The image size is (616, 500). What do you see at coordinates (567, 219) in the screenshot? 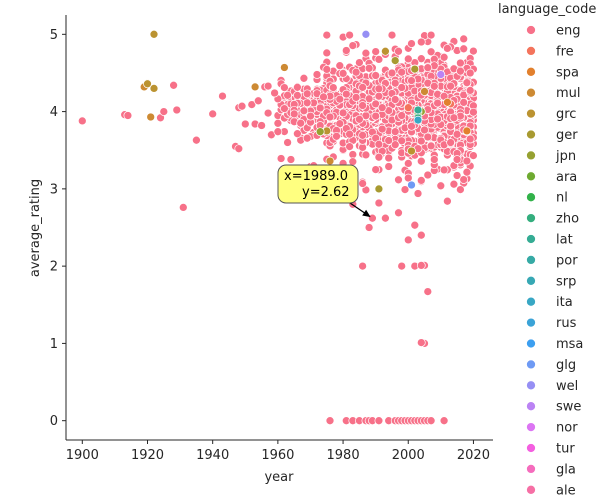
I see `legend-label-zho: zho` at bounding box center [567, 219].